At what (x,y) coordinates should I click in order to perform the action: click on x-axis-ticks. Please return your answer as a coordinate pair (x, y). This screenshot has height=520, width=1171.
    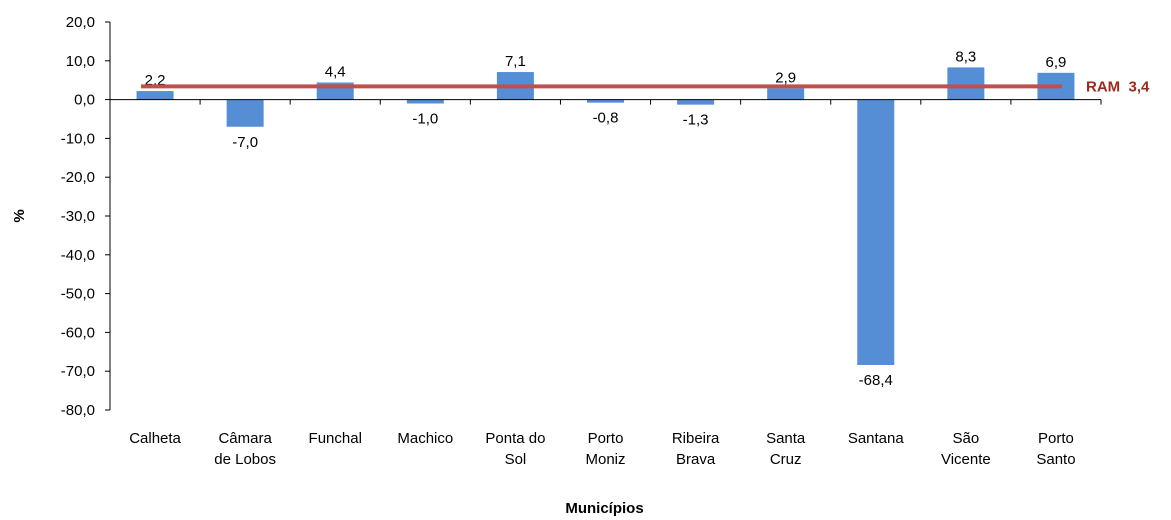
    Looking at the image, I should click on (605, 102).